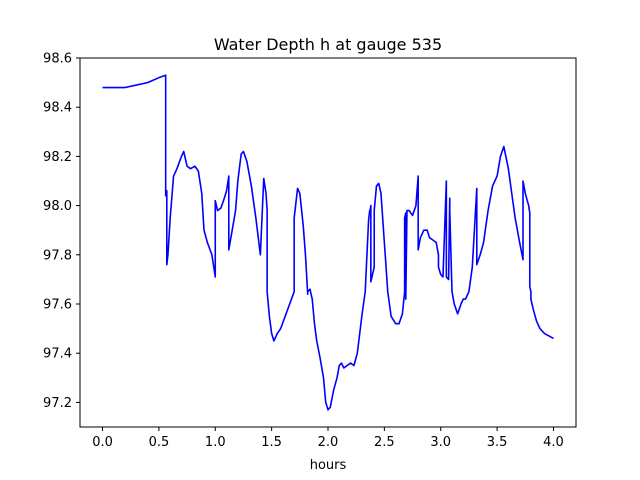 This screenshot has width=640, height=480. What do you see at coordinates (328, 465) in the screenshot?
I see `x-axis-label: hours` at bounding box center [328, 465].